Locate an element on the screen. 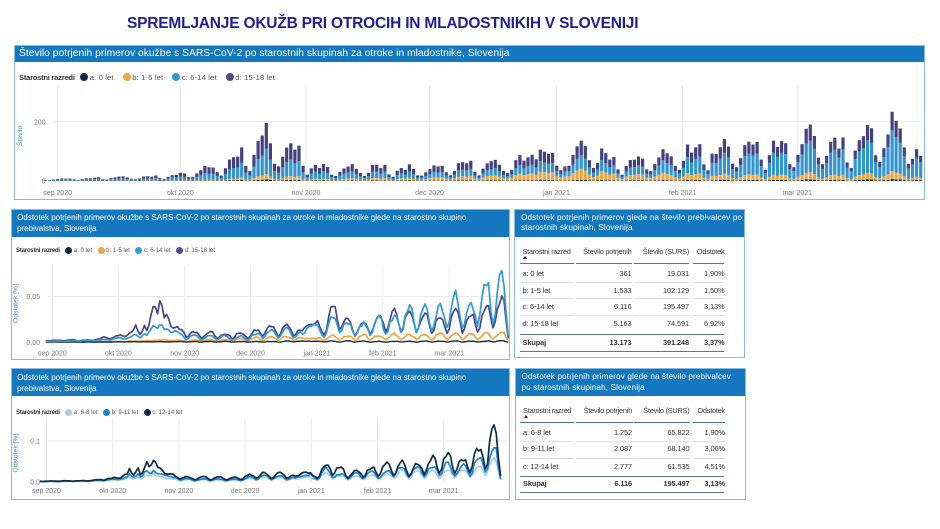 This screenshot has width=940, height=529. svg-text: 0,1 is located at coordinates (35, 442).